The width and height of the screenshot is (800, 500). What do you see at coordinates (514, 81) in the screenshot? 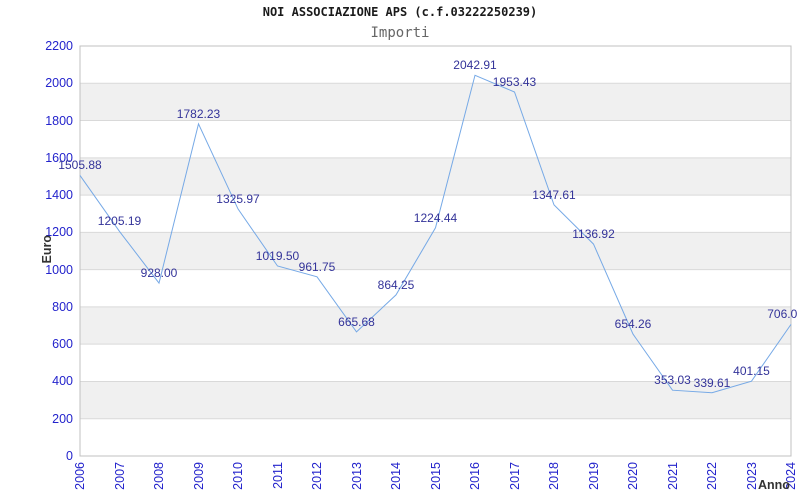
I see `data-point-label: 1953.43` at bounding box center [514, 81].